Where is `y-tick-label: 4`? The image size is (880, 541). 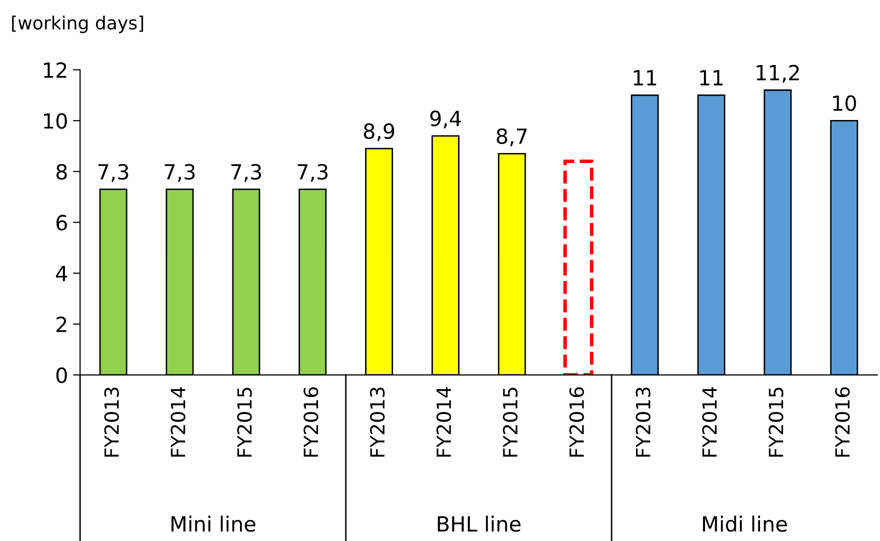 y-tick-label: 4 is located at coordinates (62, 274).